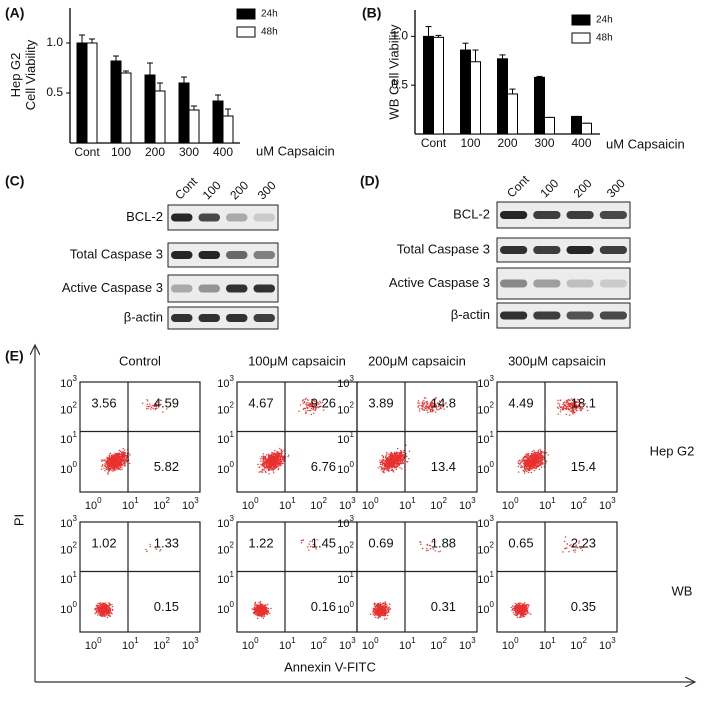 Image resolution: width=709 pixels, height=702 pixels. I want to click on row-label: BCL-2, so click(471, 213).